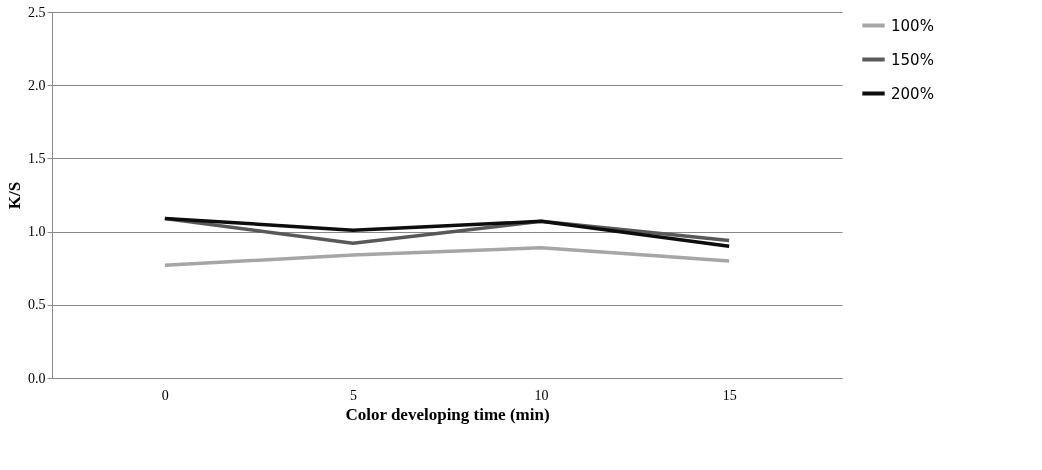 The height and width of the screenshot is (470, 1042). Describe the element at coordinates (353, 395) in the screenshot. I see `x-tick-label: 5` at that location.